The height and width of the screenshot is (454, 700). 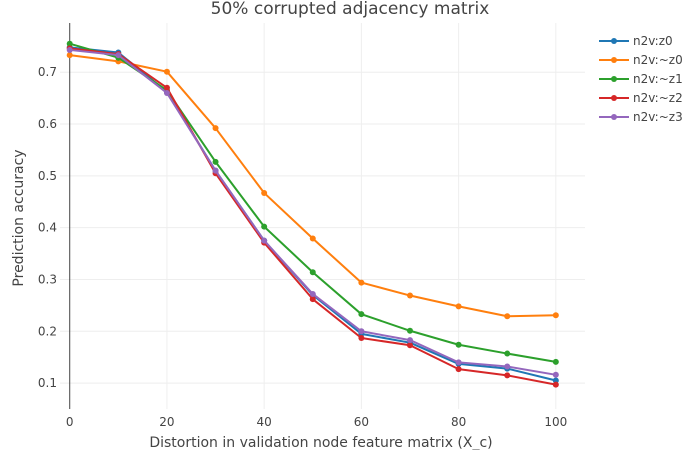 I want to click on y-tick-label: 0.4, so click(x=47, y=228).